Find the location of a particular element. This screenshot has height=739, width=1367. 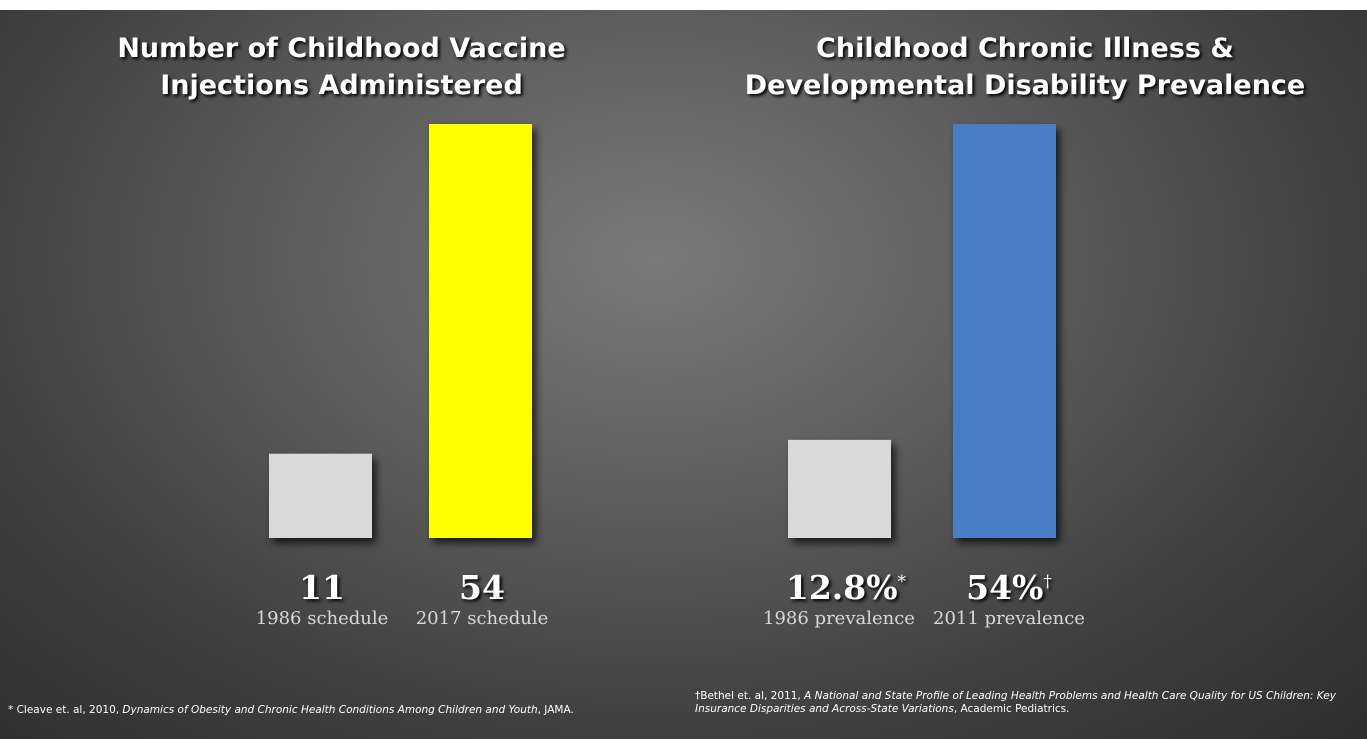

bar-value-label-2017: 54 is located at coordinates (482, 587).